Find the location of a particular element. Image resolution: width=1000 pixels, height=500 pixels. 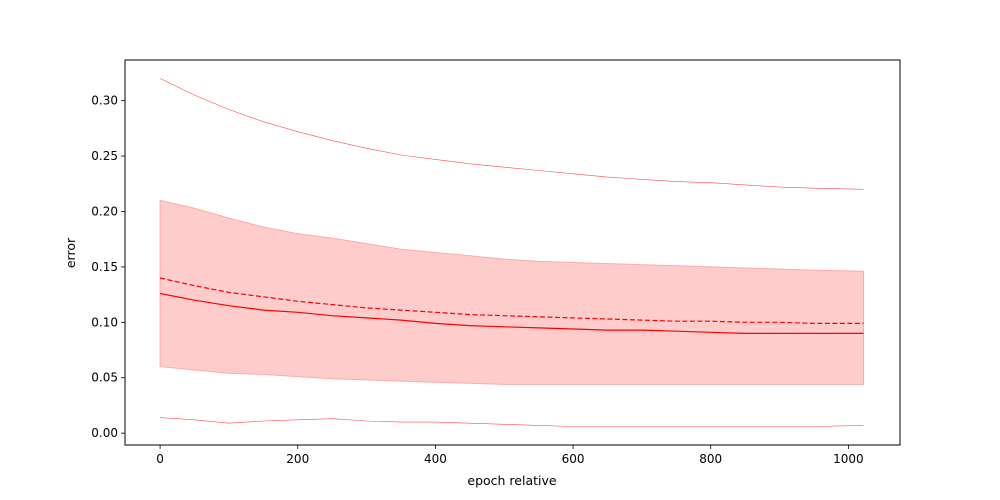

y-axis-ticks: 0.00 0.05 0.10 0.15 0.20 0.25 0.30 is located at coordinates (108, 267).